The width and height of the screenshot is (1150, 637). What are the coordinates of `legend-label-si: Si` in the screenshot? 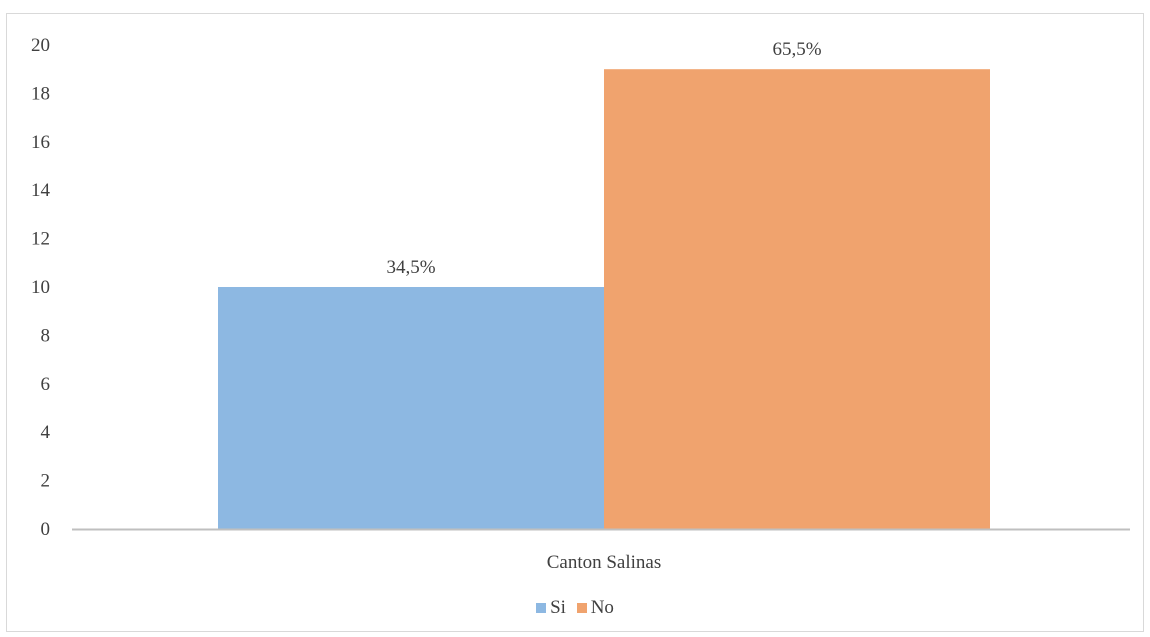 It's located at (558, 607).